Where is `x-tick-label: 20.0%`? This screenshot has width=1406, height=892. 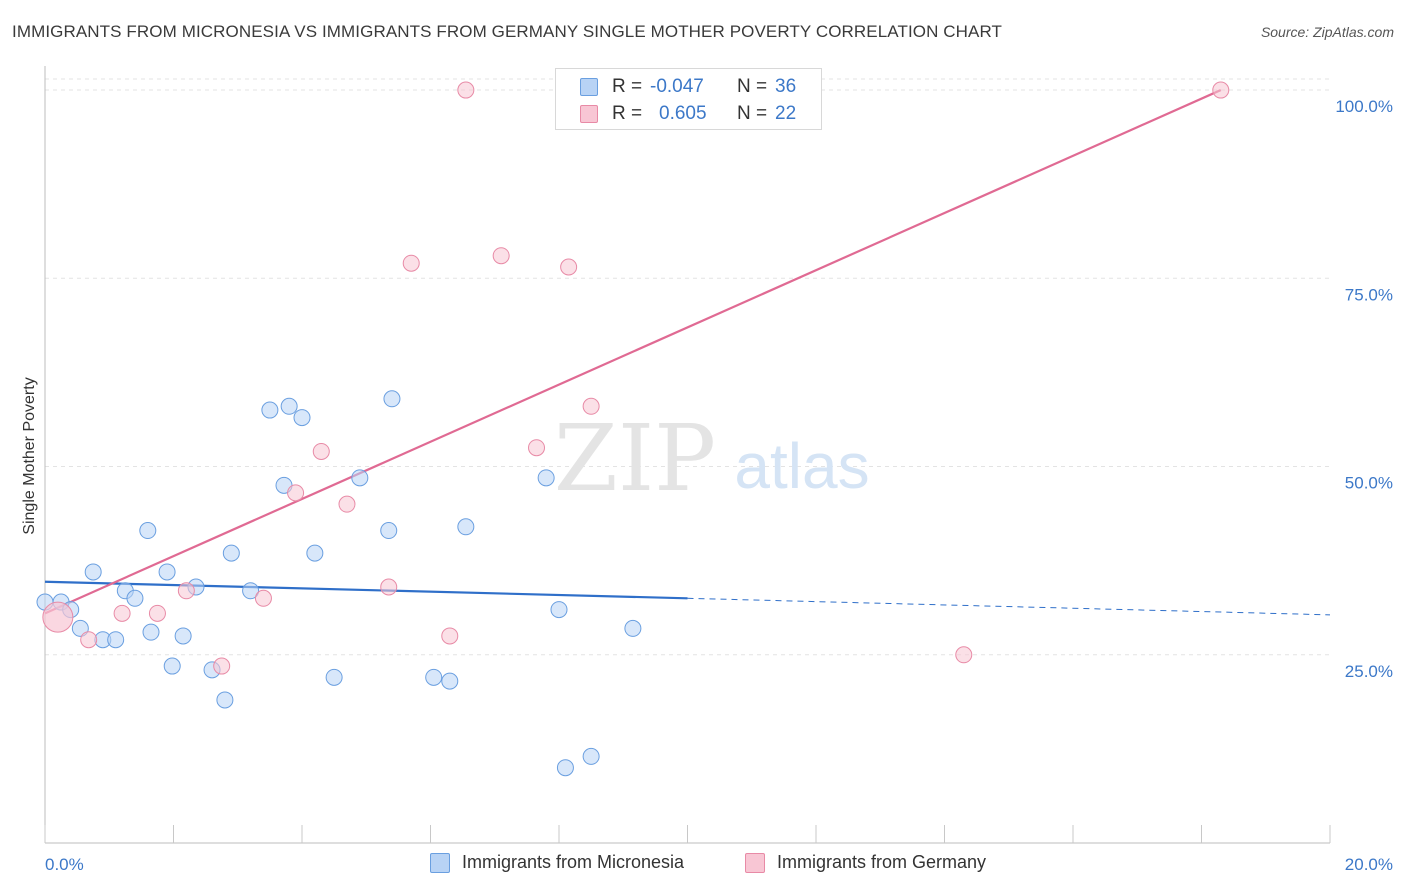 x-tick-label: 20.0% is located at coordinates (1369, 864).